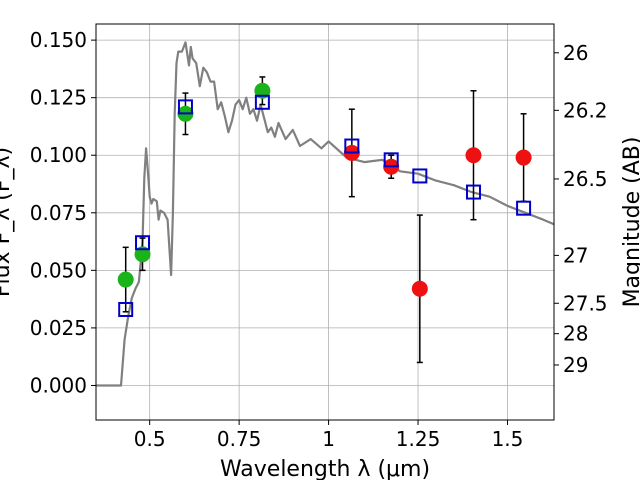  What do you see at coordinates (239, 439) in the screenshot?
I see `x-tick-label: 0.75` at bounding box center [239, 439].